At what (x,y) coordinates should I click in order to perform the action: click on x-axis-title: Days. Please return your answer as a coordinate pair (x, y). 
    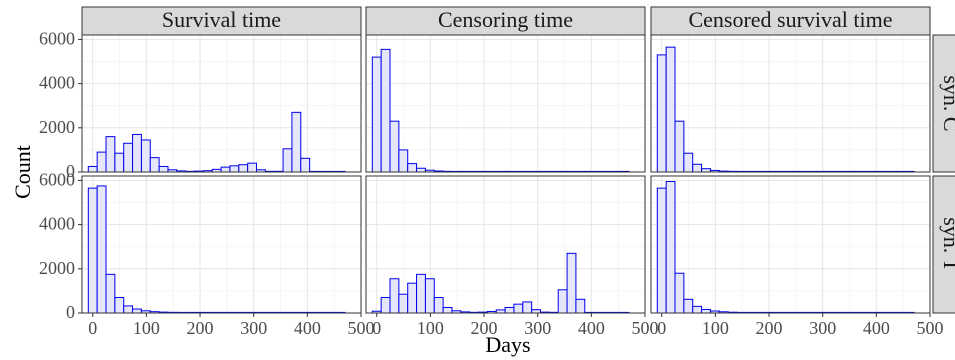
    Looking at the image, I should click on (507, 344).